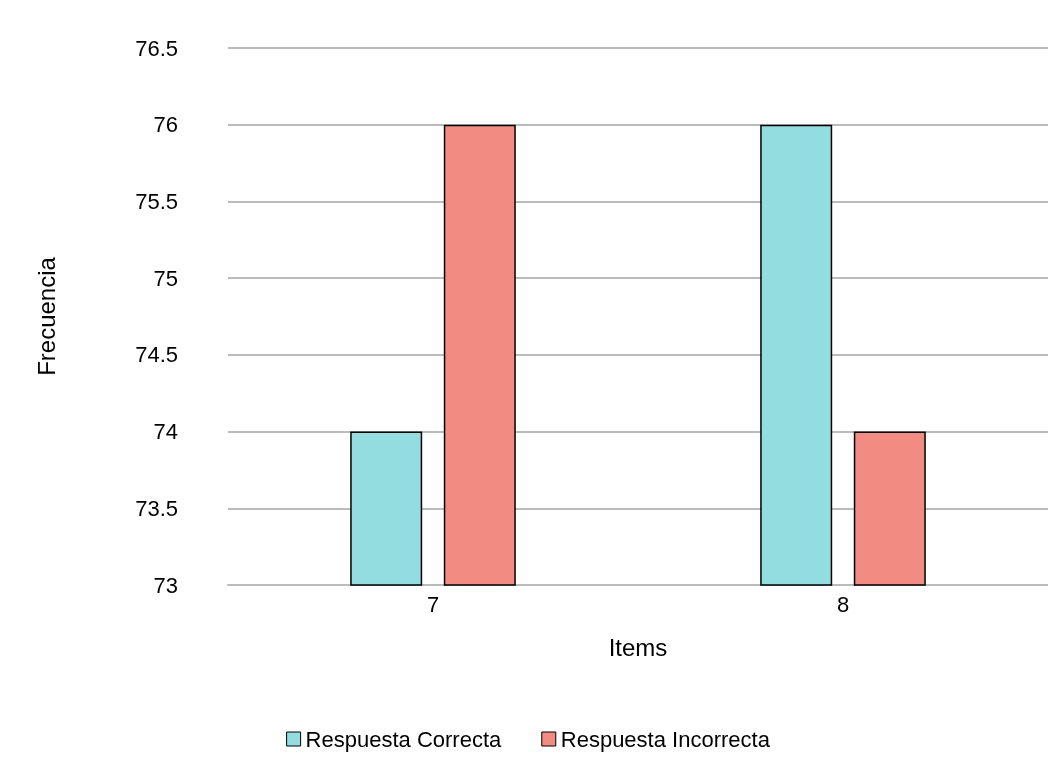 This screenshot has height=783, width=1056. I want to click on y-tick-label: 75, so click(165, 278).